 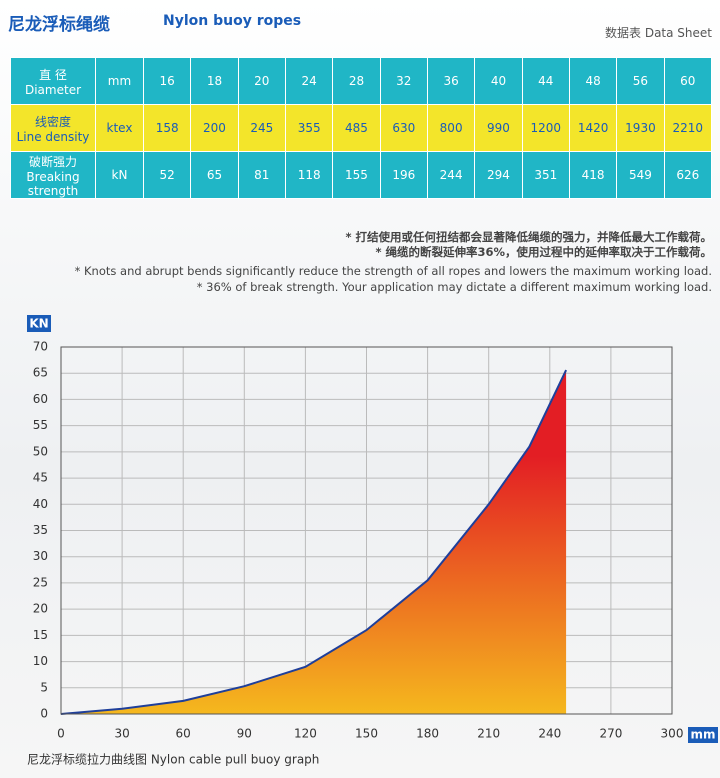 What do you see at coordinates (366, 734) in the screenshot?
I see `x-tick-label: 150` at bounding box center [366, 734].